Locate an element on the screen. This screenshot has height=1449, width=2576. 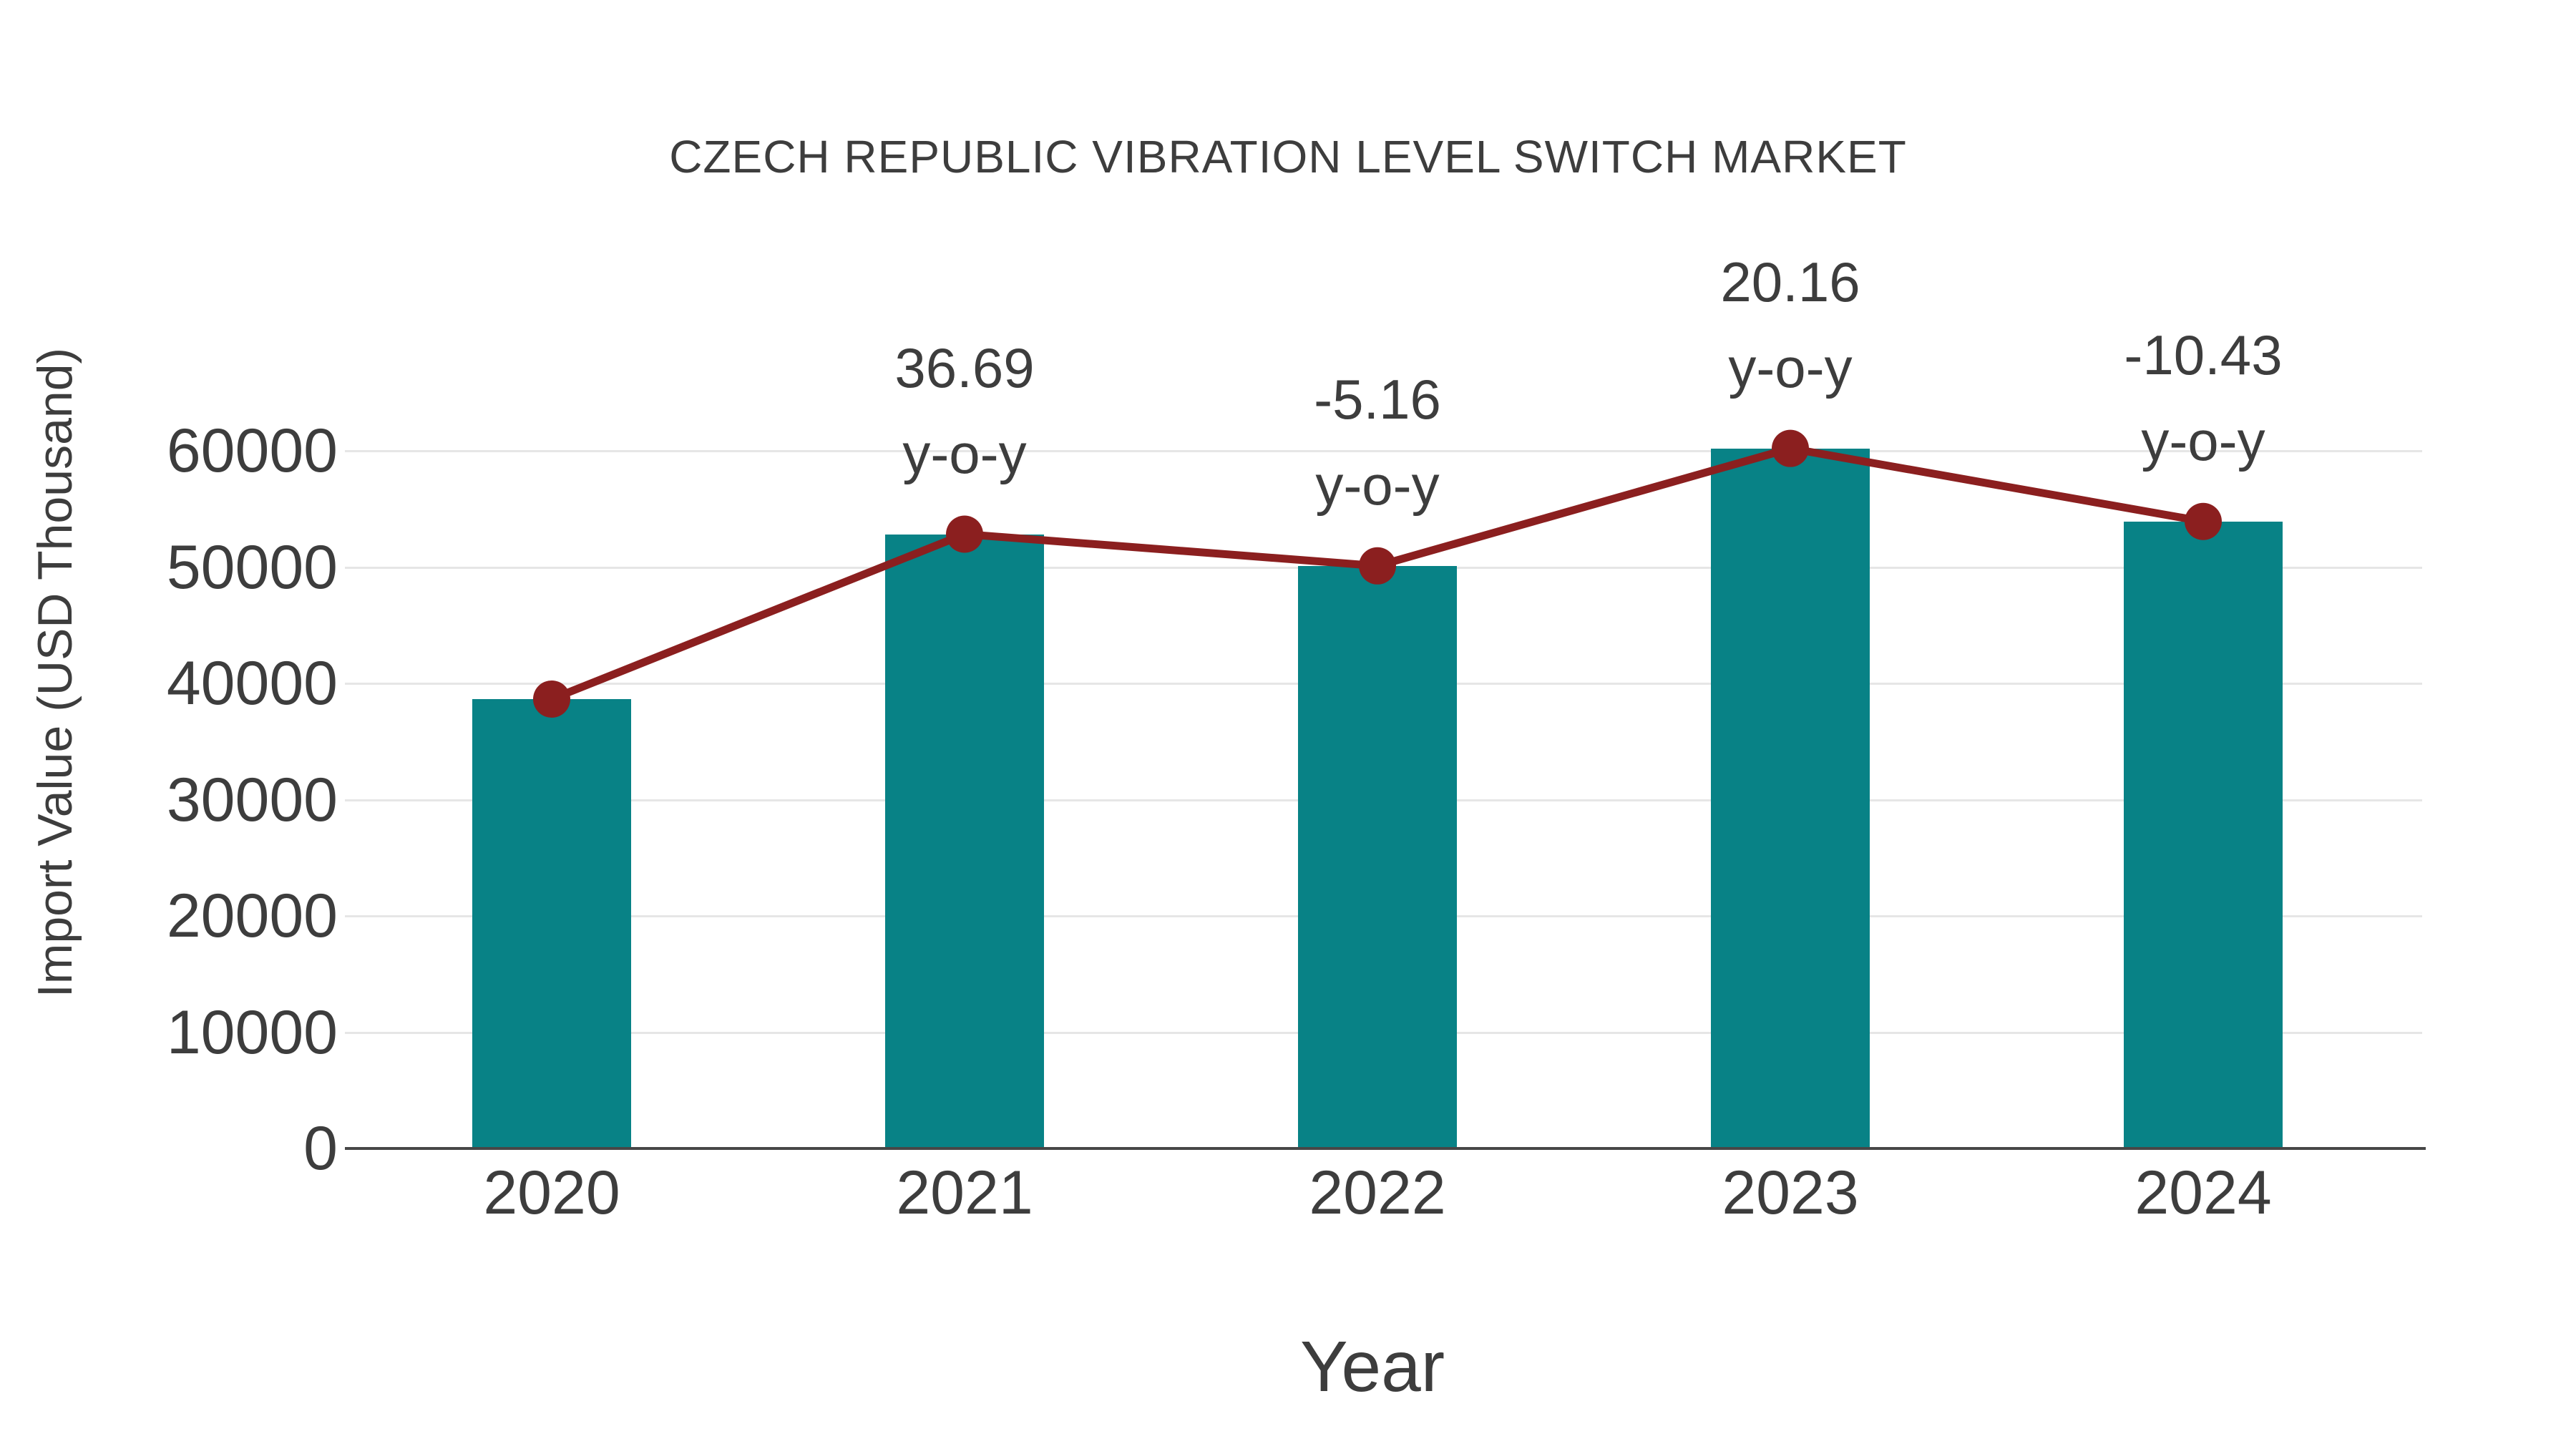
bar-2020 is located at coordinates (551, 923).